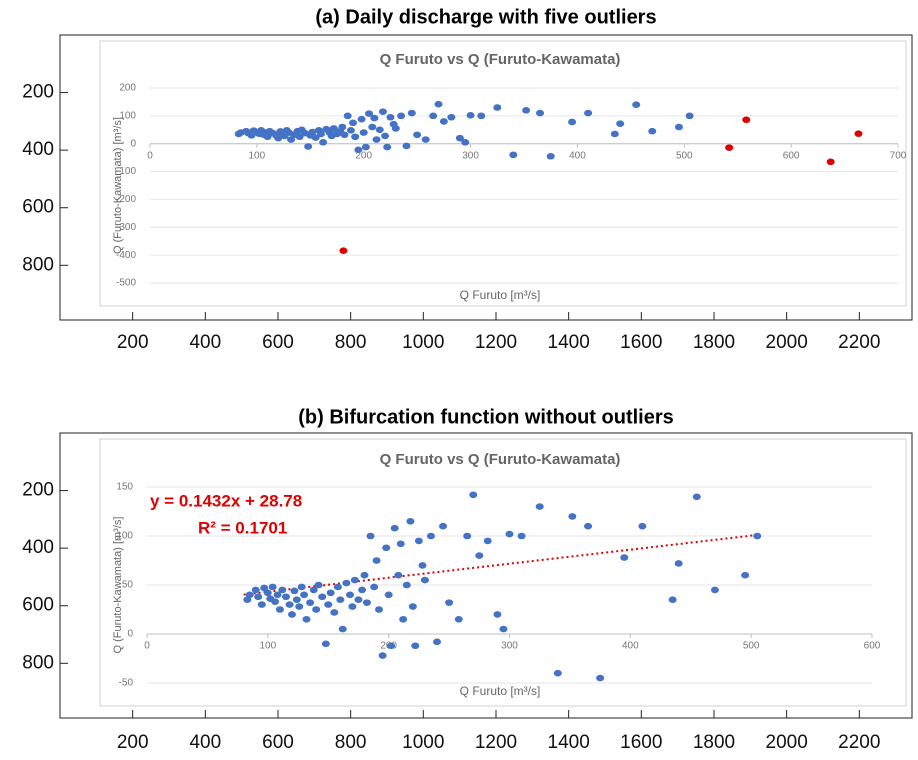 The width and height of the screenshot is (918, 760). Describe the element at coordinates (569, 342) in the screenshot. I see `x-tick-label: 1400` at that location.